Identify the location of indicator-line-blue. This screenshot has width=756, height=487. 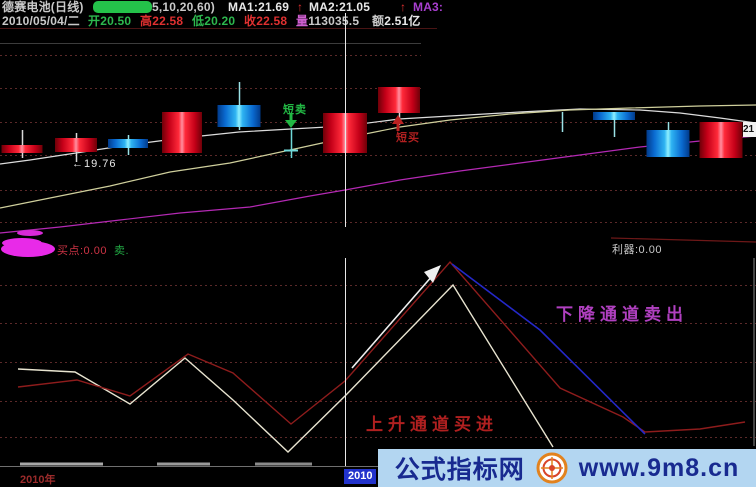
(548, 349).